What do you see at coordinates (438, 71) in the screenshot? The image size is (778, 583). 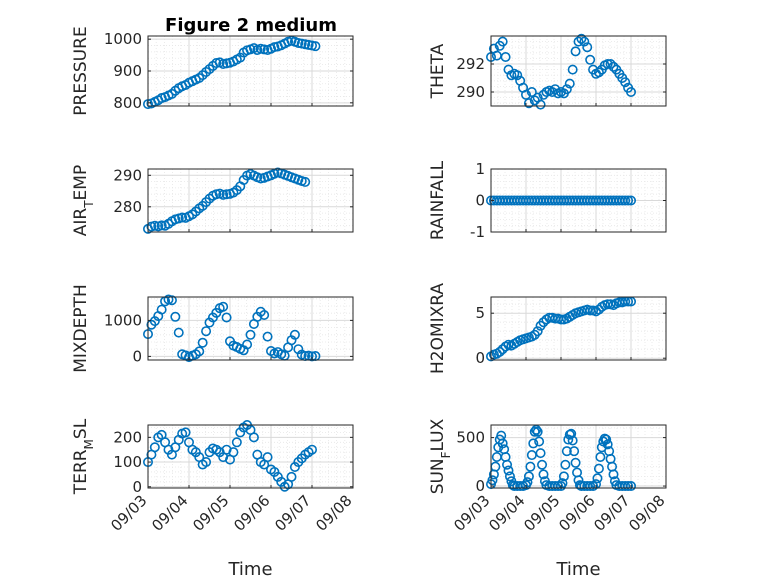 I see `y-axis-label: THETA` at bounding box center [438, 71].